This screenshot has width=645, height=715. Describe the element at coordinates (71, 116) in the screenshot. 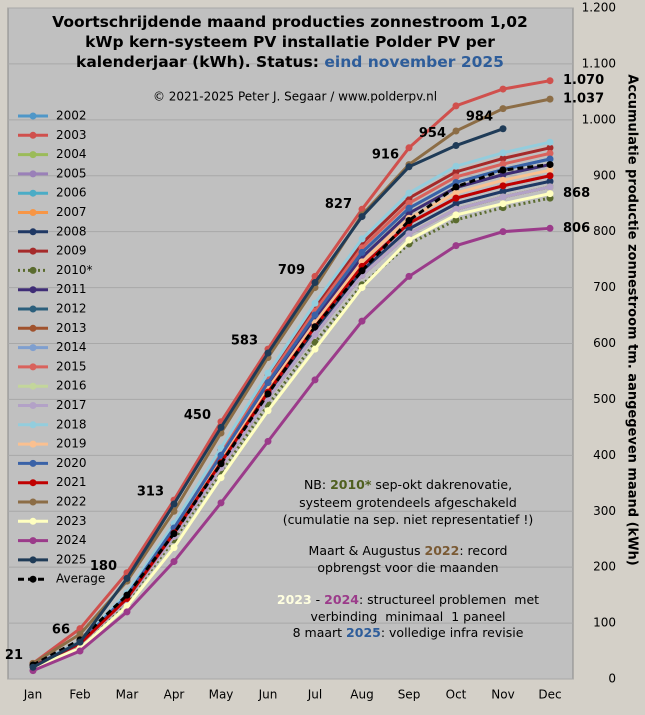

I see `legend-label: 2002` at that location.